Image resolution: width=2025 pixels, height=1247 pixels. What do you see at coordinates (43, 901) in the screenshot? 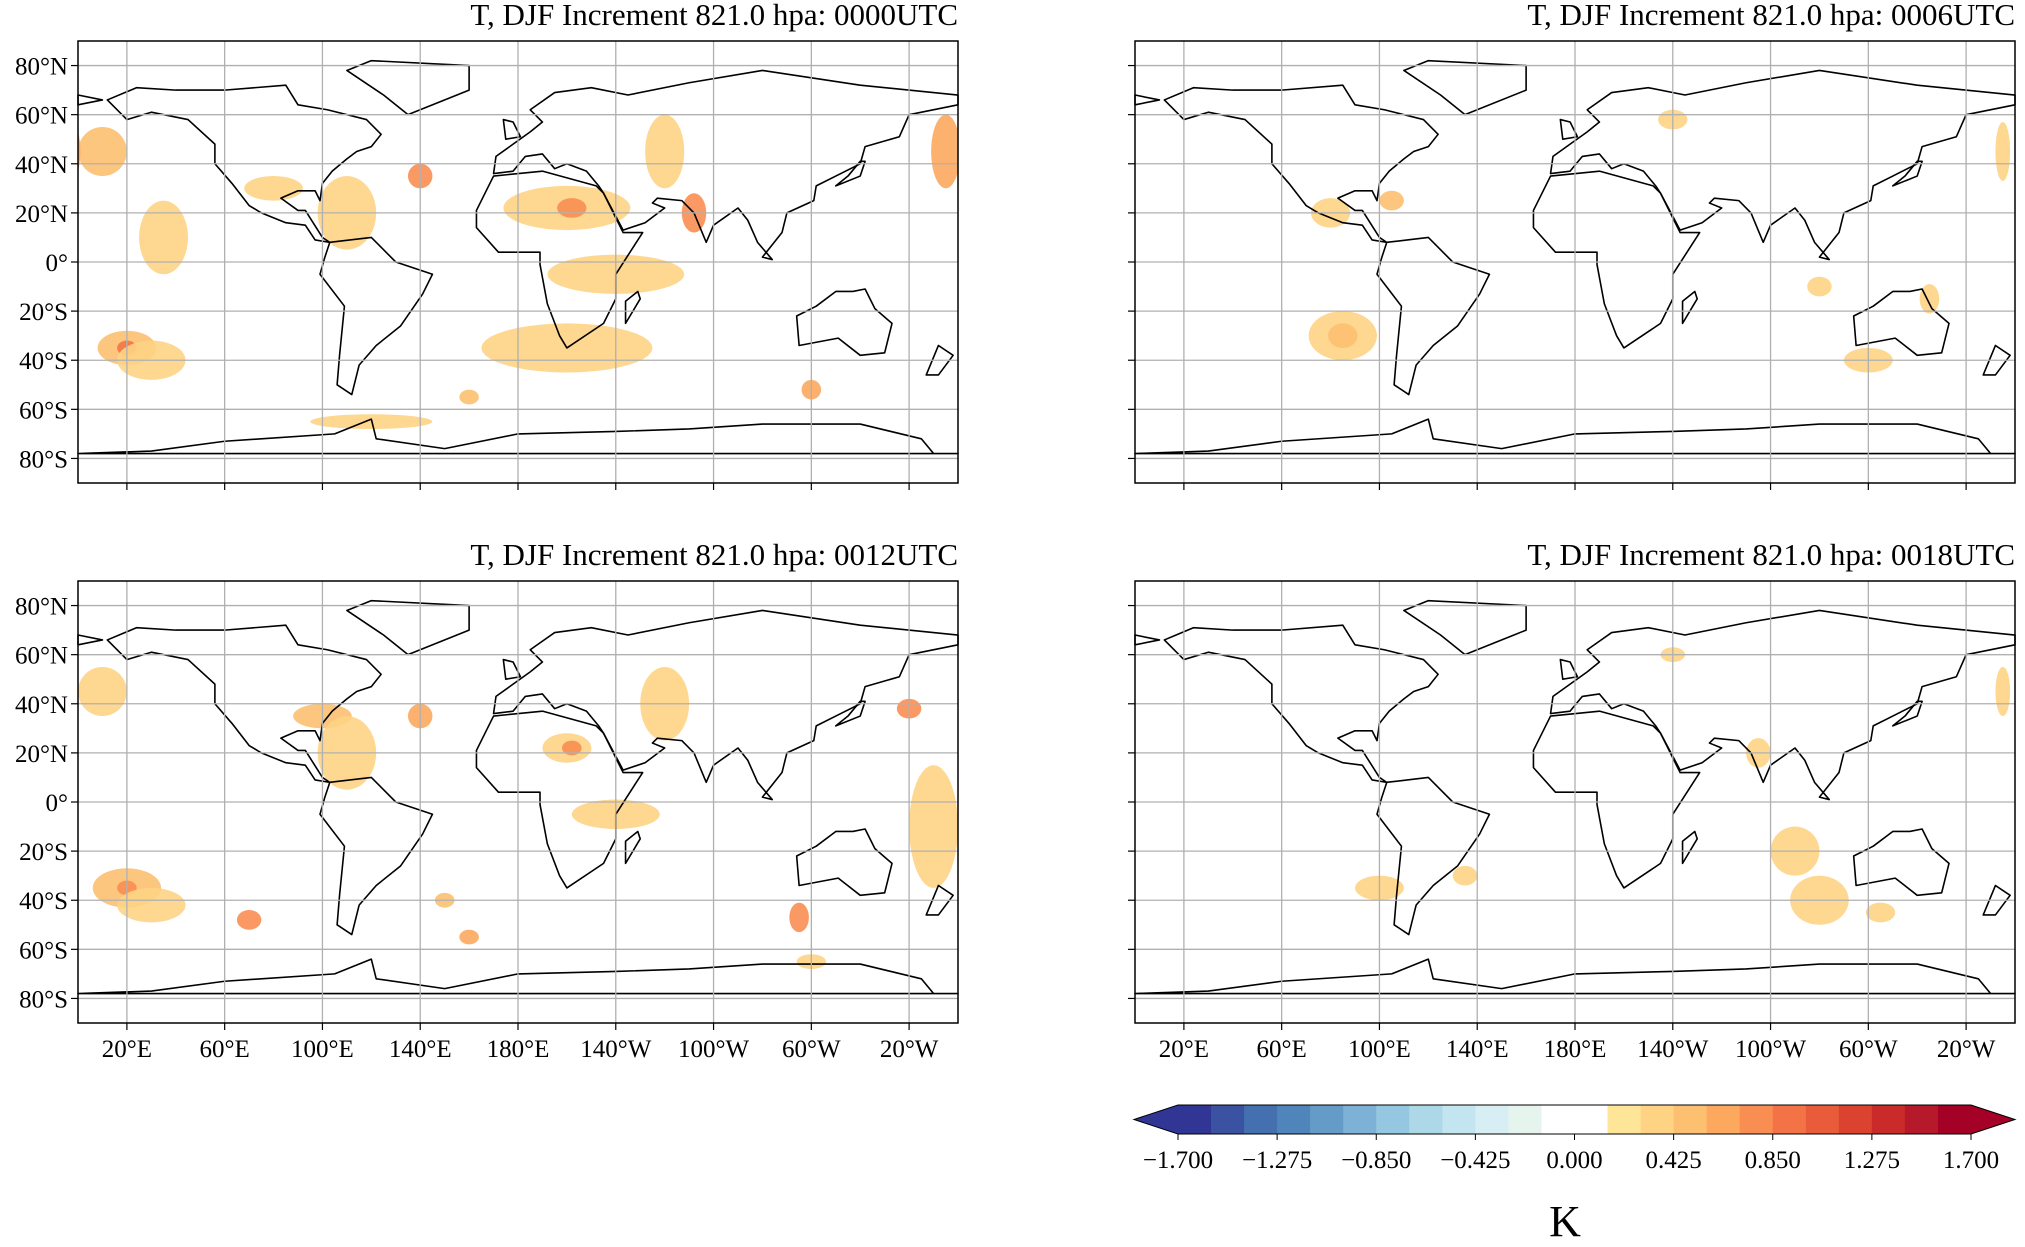
I see `y-tick-label: 40°S` at bounding box center [43, 901].